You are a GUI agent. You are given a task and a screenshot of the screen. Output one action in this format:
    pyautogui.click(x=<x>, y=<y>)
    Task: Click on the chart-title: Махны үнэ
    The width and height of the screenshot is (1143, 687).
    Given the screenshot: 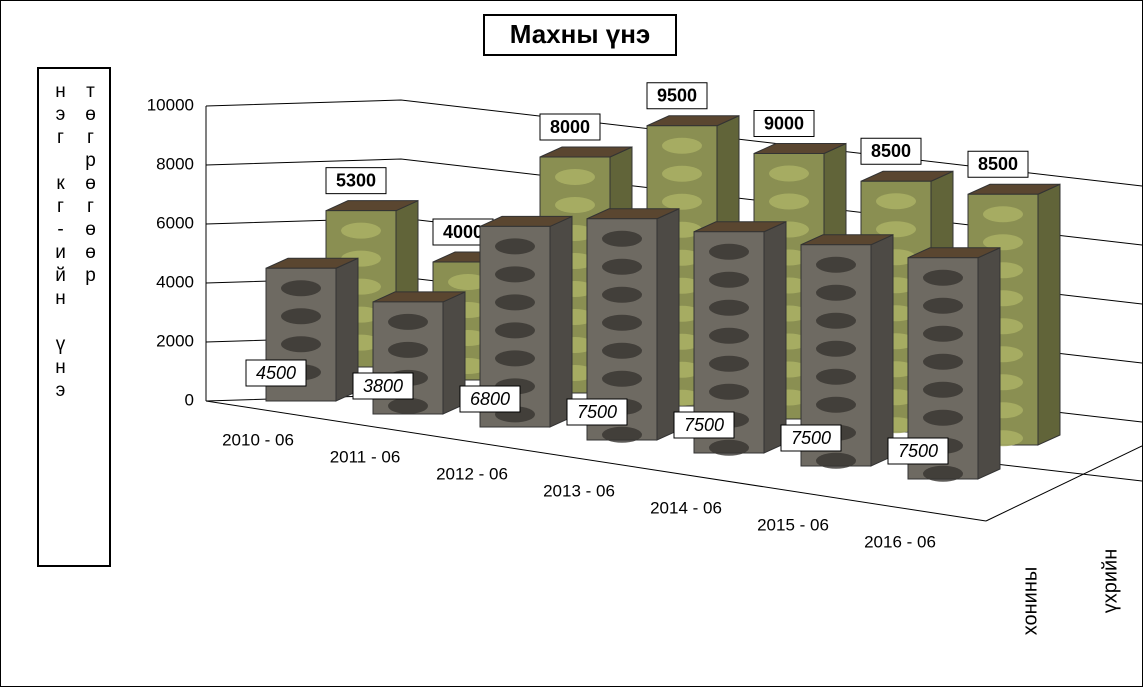 What is the action you would take?
    pyautogui.click(x=580, y=34)
    